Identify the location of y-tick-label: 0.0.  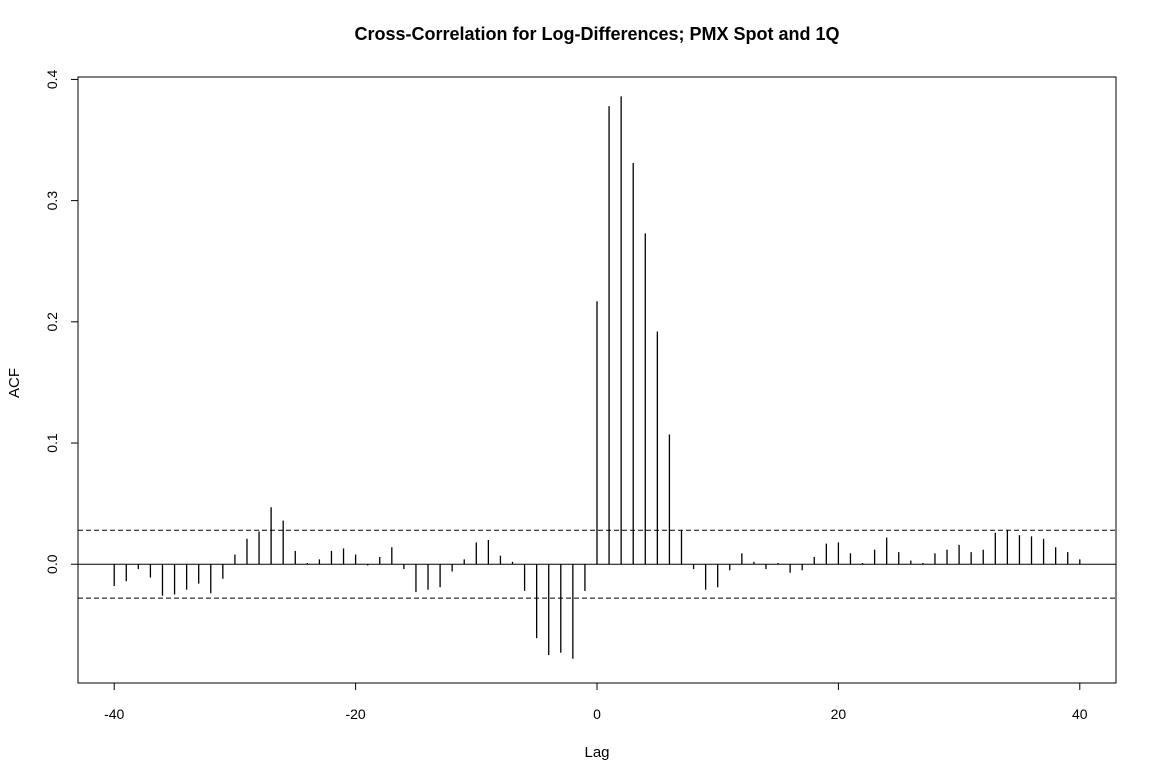
(52, 564).